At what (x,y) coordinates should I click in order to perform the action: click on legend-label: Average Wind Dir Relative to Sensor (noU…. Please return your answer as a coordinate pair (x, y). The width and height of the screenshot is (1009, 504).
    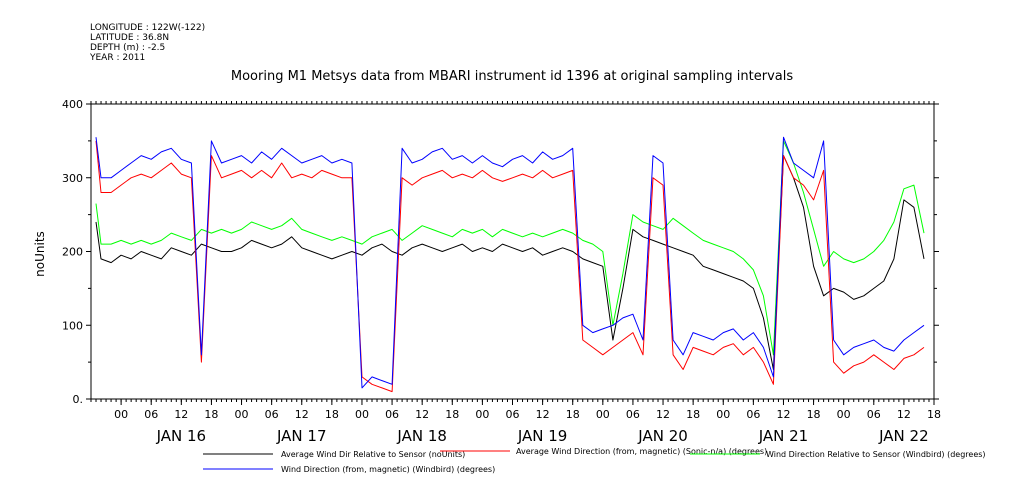
    Looking at the image, I should click on (373, 454).